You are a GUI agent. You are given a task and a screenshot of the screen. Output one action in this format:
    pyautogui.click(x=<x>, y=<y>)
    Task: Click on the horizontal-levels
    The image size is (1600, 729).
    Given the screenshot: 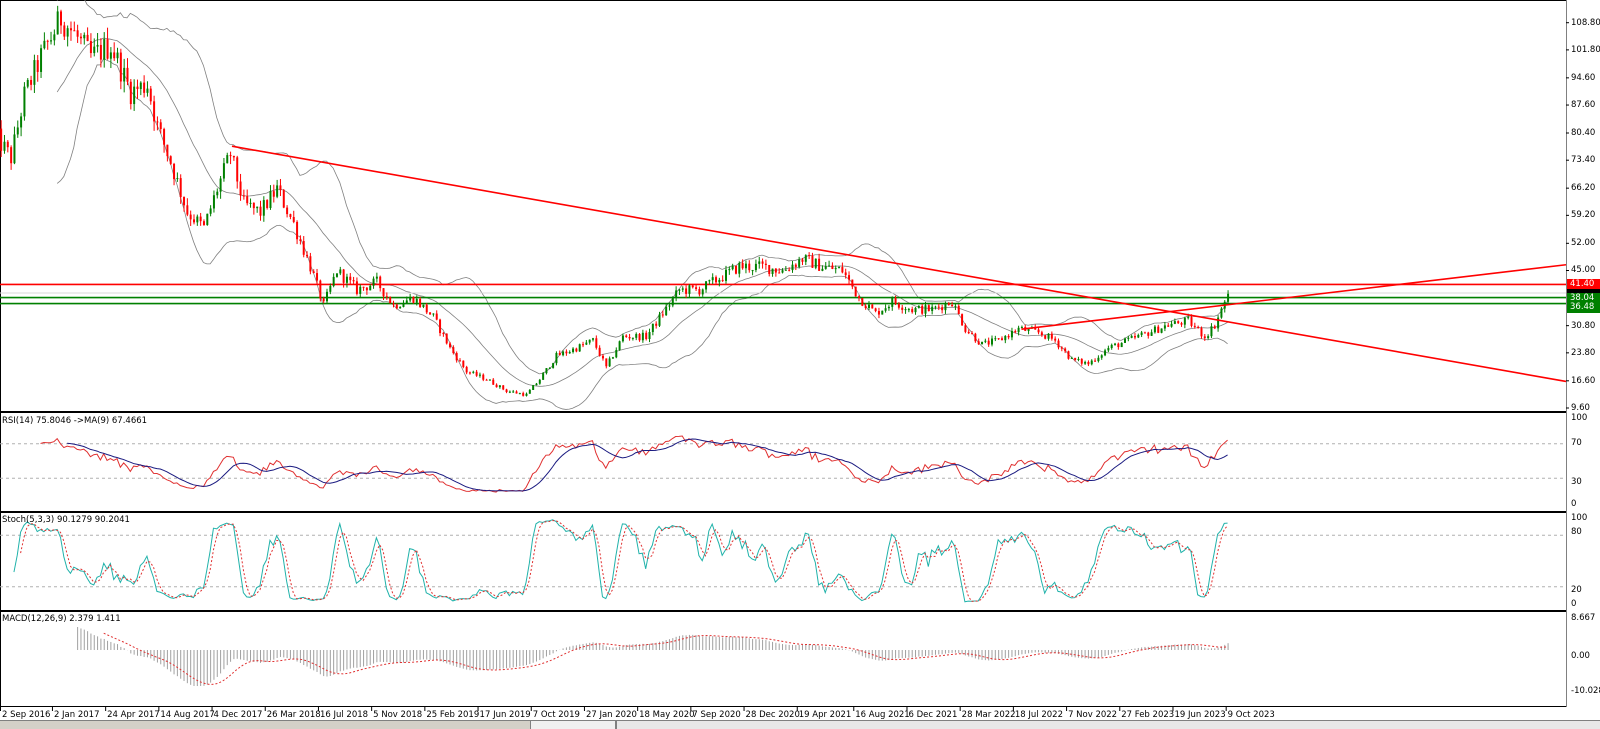 What is the action you would take?
    pyautogui.click(x=783, y=294)
    